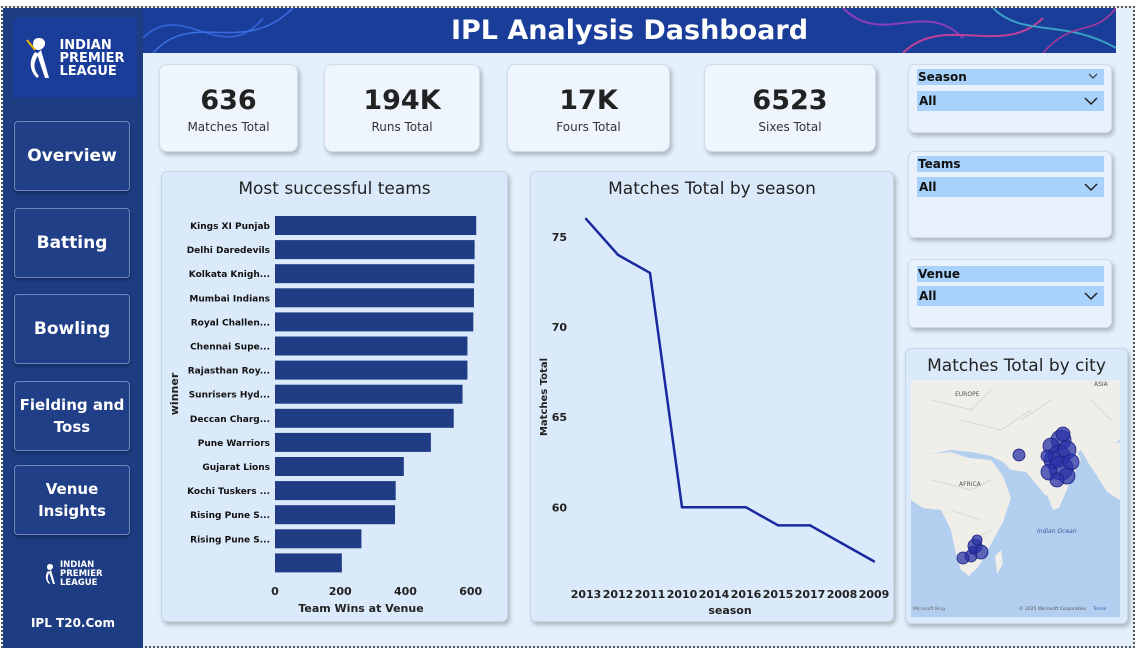  What do you see at coordinates (928, 296) in the screenshot?
I see `venue-dropdown-value: All` at bounding box center [928, 296].